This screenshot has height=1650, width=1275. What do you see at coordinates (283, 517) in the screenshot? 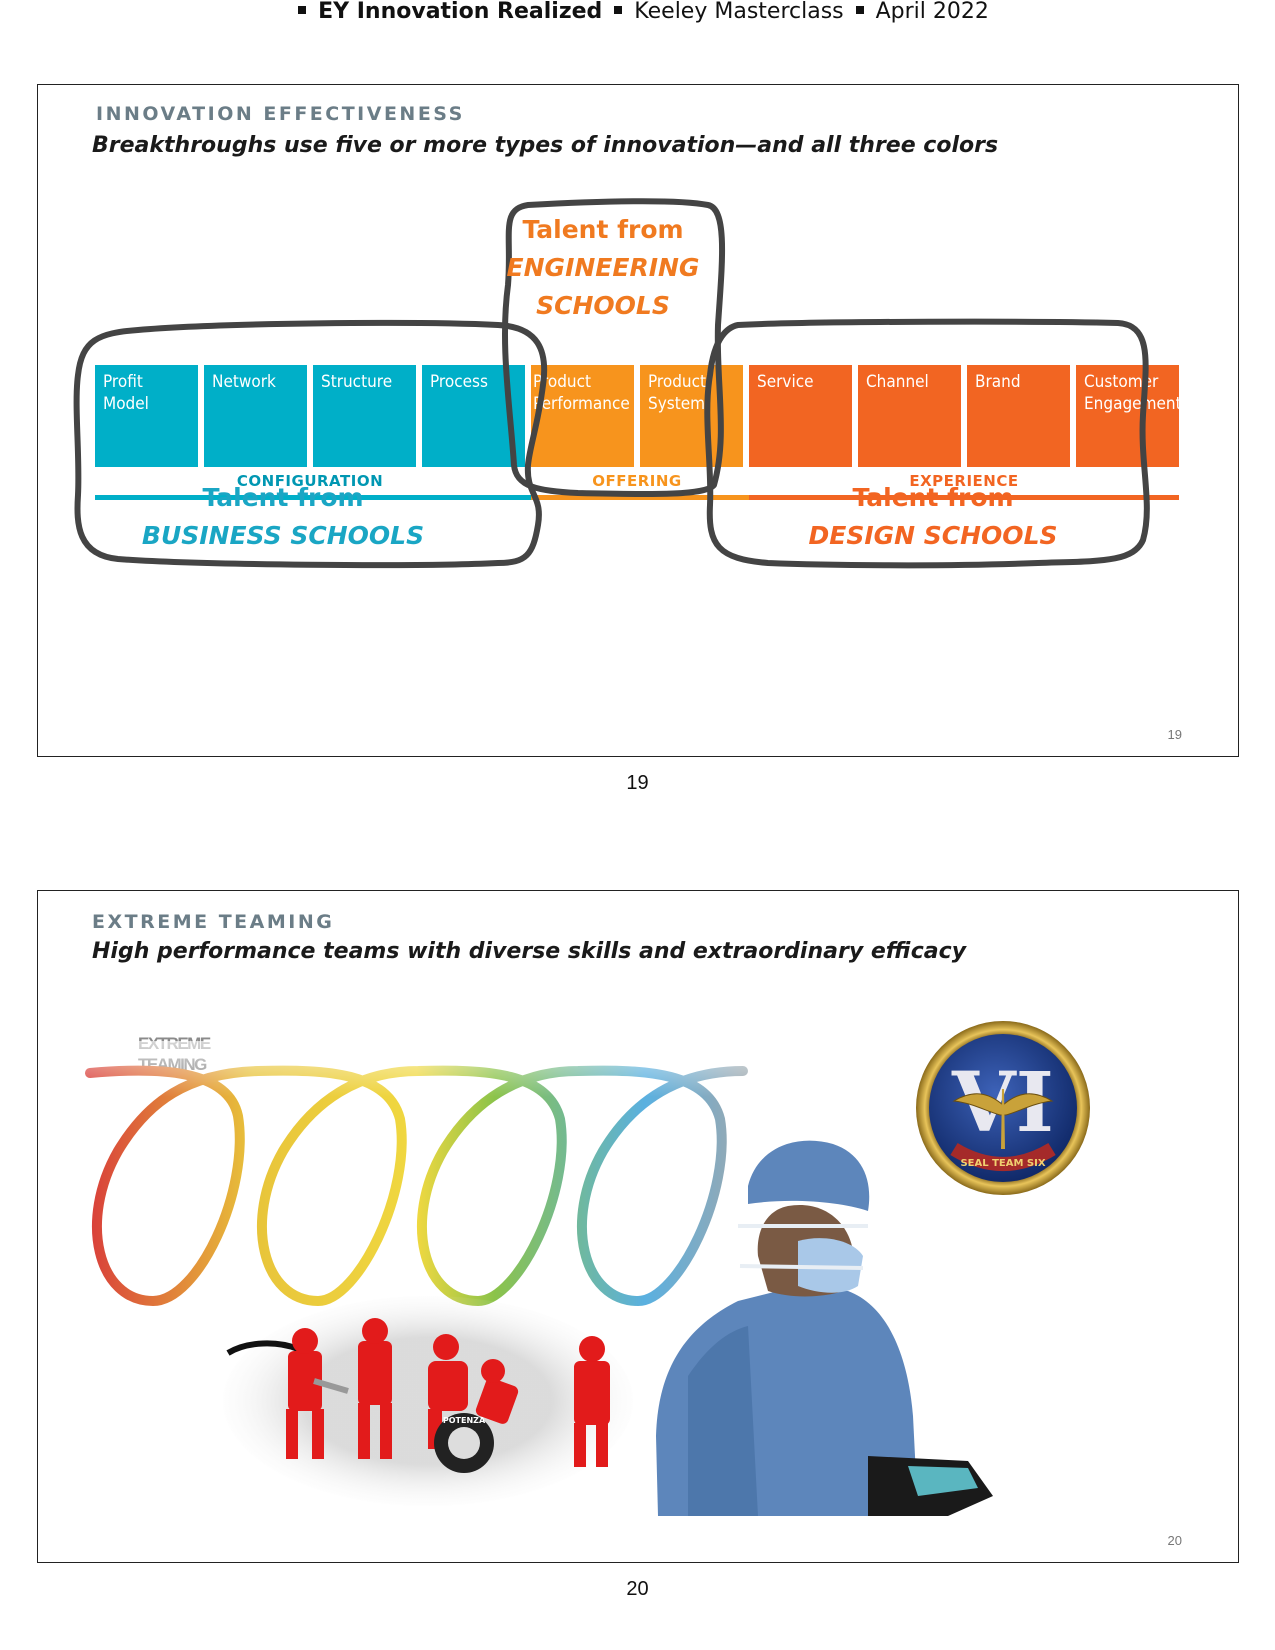
I see `talent-business: Talent from BUSINESS SCHOOLS` at bounding box center [283, 517].